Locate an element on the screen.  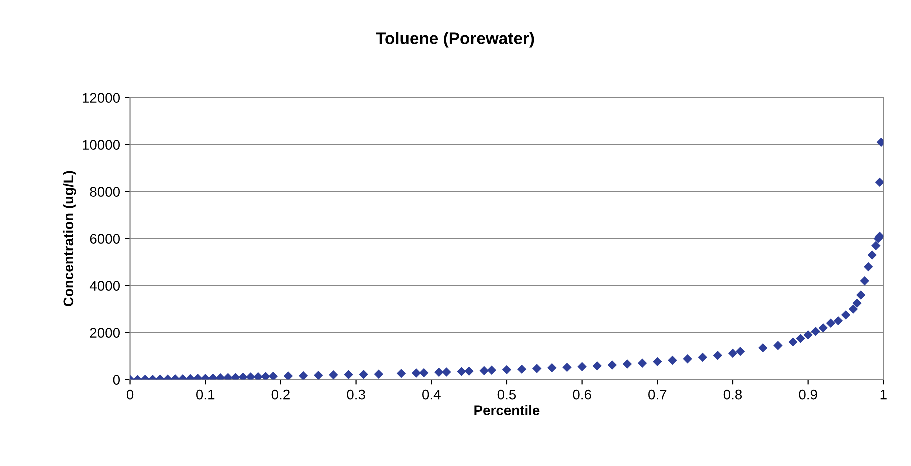
x-tick-label: 0.5 is located at coordinates (507, 395).